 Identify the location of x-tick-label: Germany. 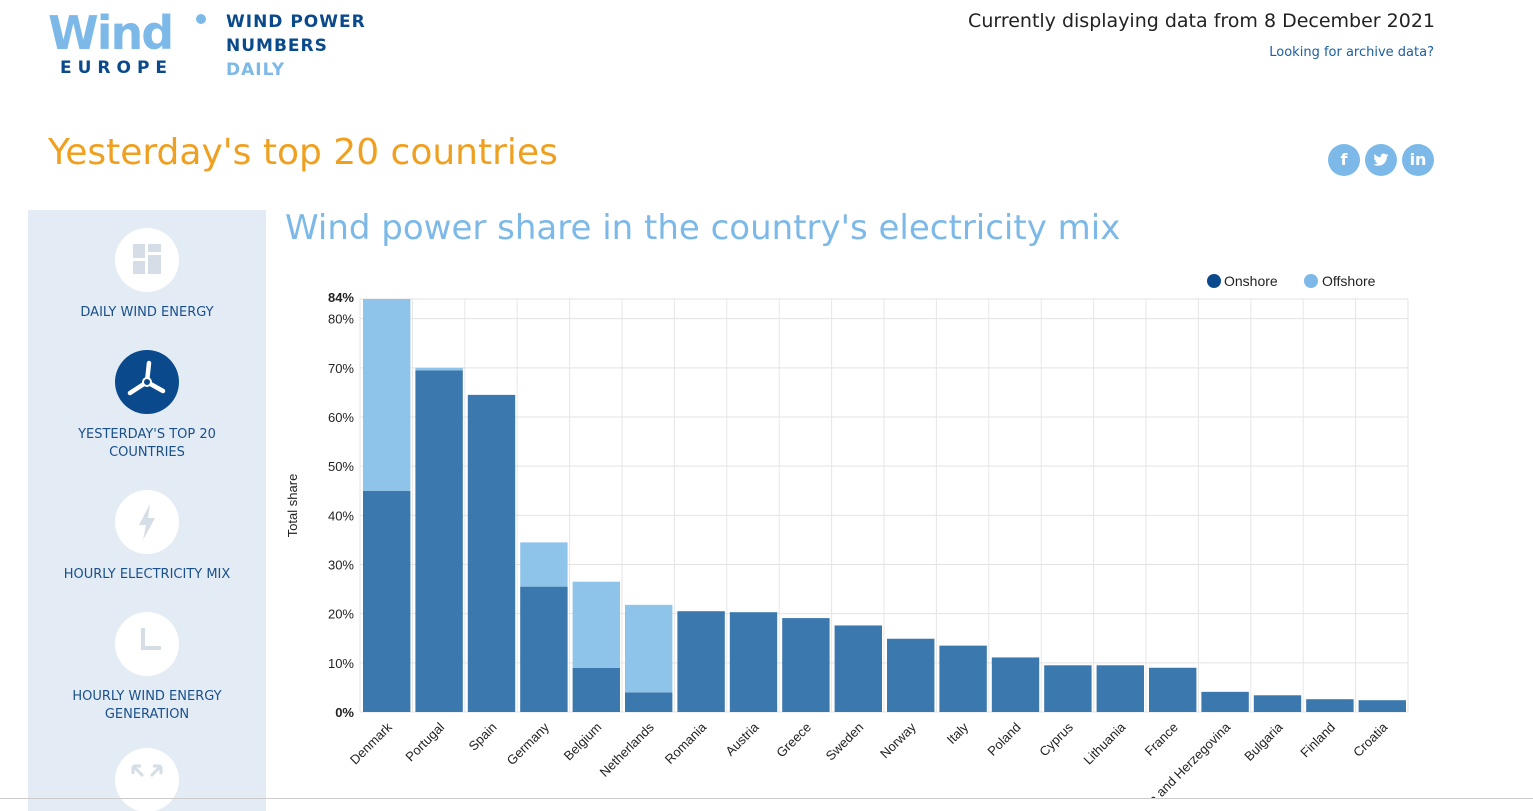
(528, 743).